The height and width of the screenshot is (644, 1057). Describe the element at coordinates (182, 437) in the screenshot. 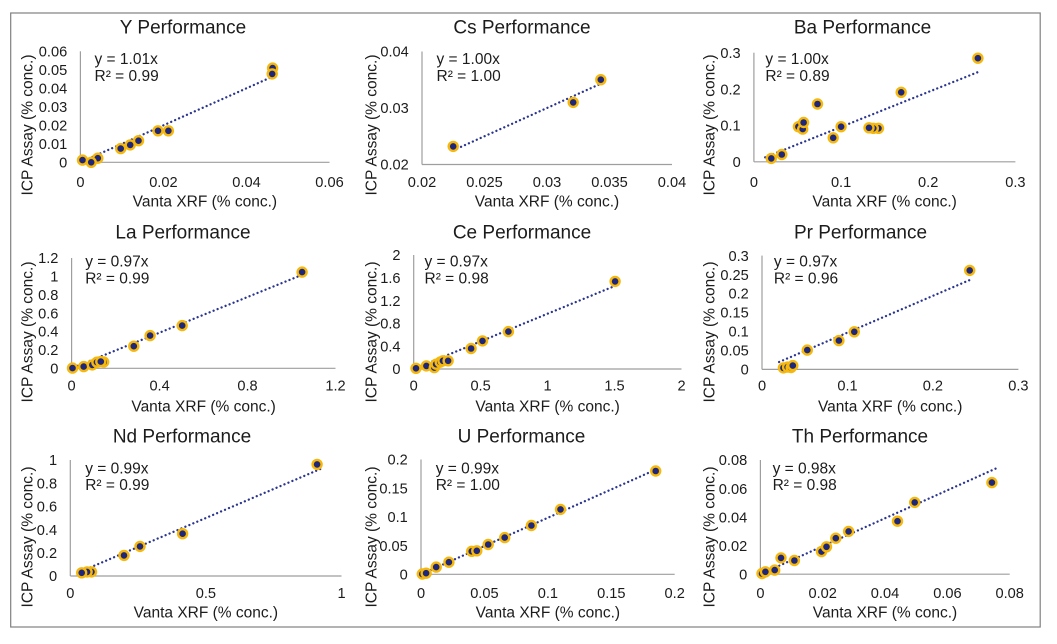

I see `svg-text: Nd Performance` at that location.